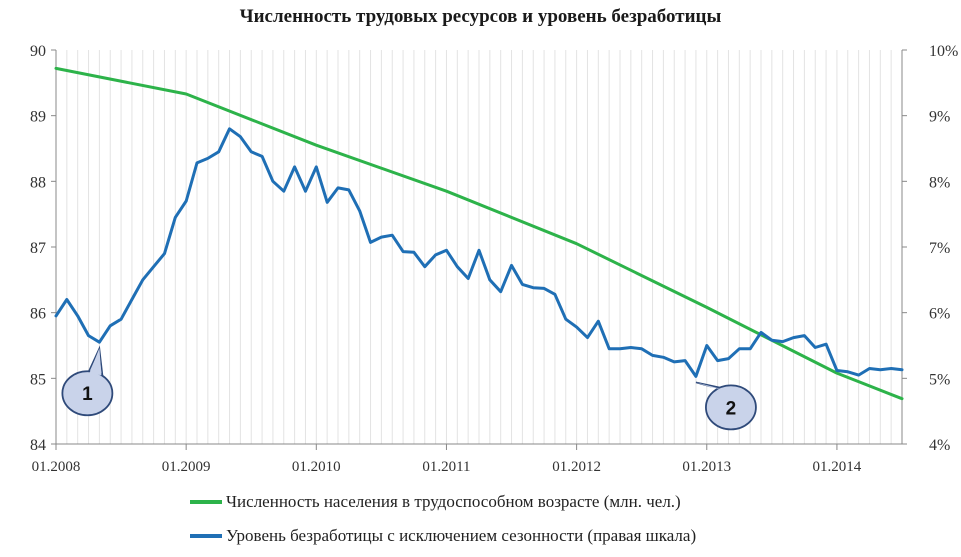 The width and height of the screenshot is (961, 557). Describe the element at coordinates (38, 51) in the screenshot. I see `y-left-tick-label: 90` at that location.